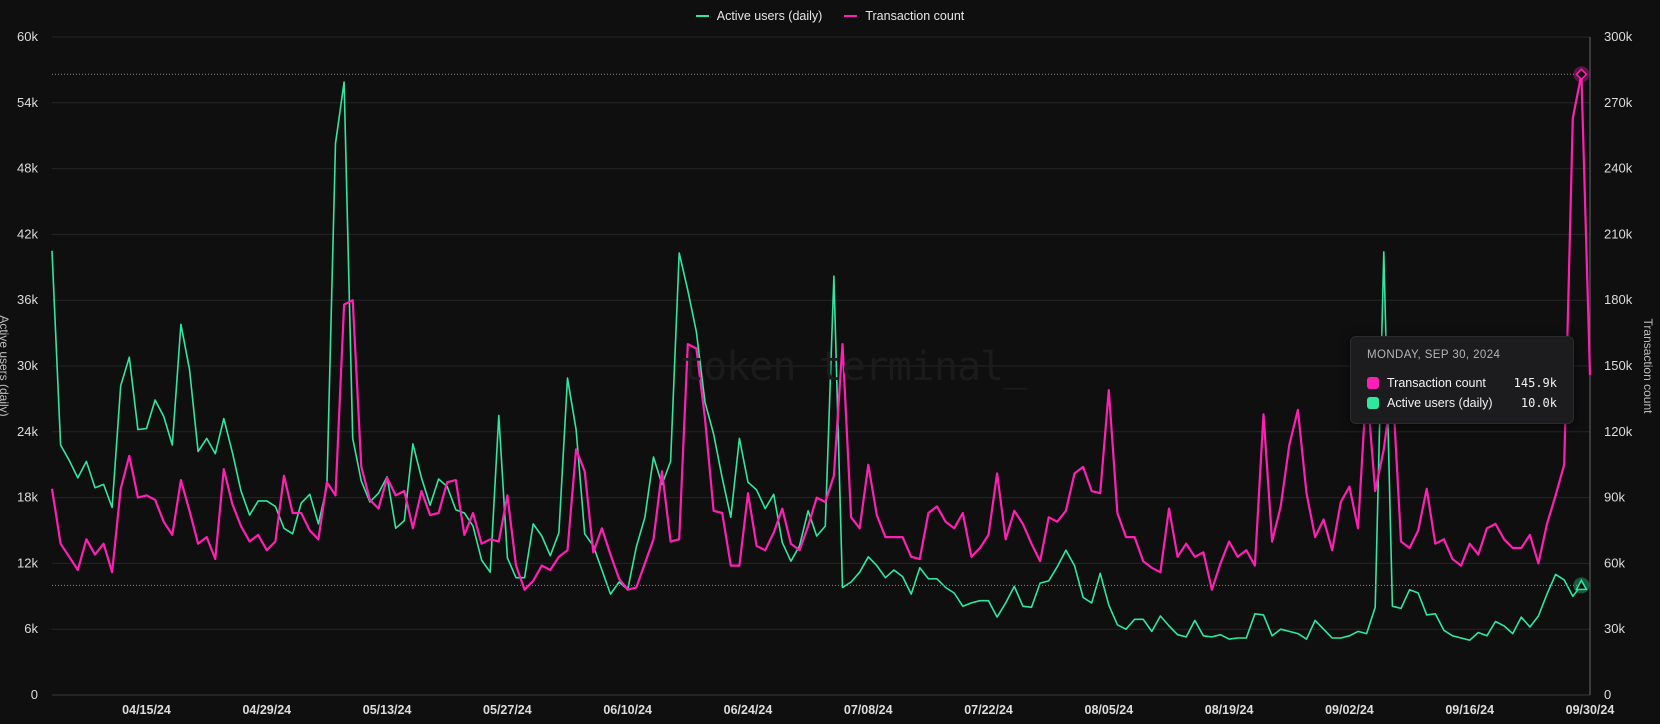 Image resolution: width=1660 pixels, height=724 pixels. Describe the element at coordinates (27, 299) in the screenshot. I see `y-left-tick-label: 36k` at that location.